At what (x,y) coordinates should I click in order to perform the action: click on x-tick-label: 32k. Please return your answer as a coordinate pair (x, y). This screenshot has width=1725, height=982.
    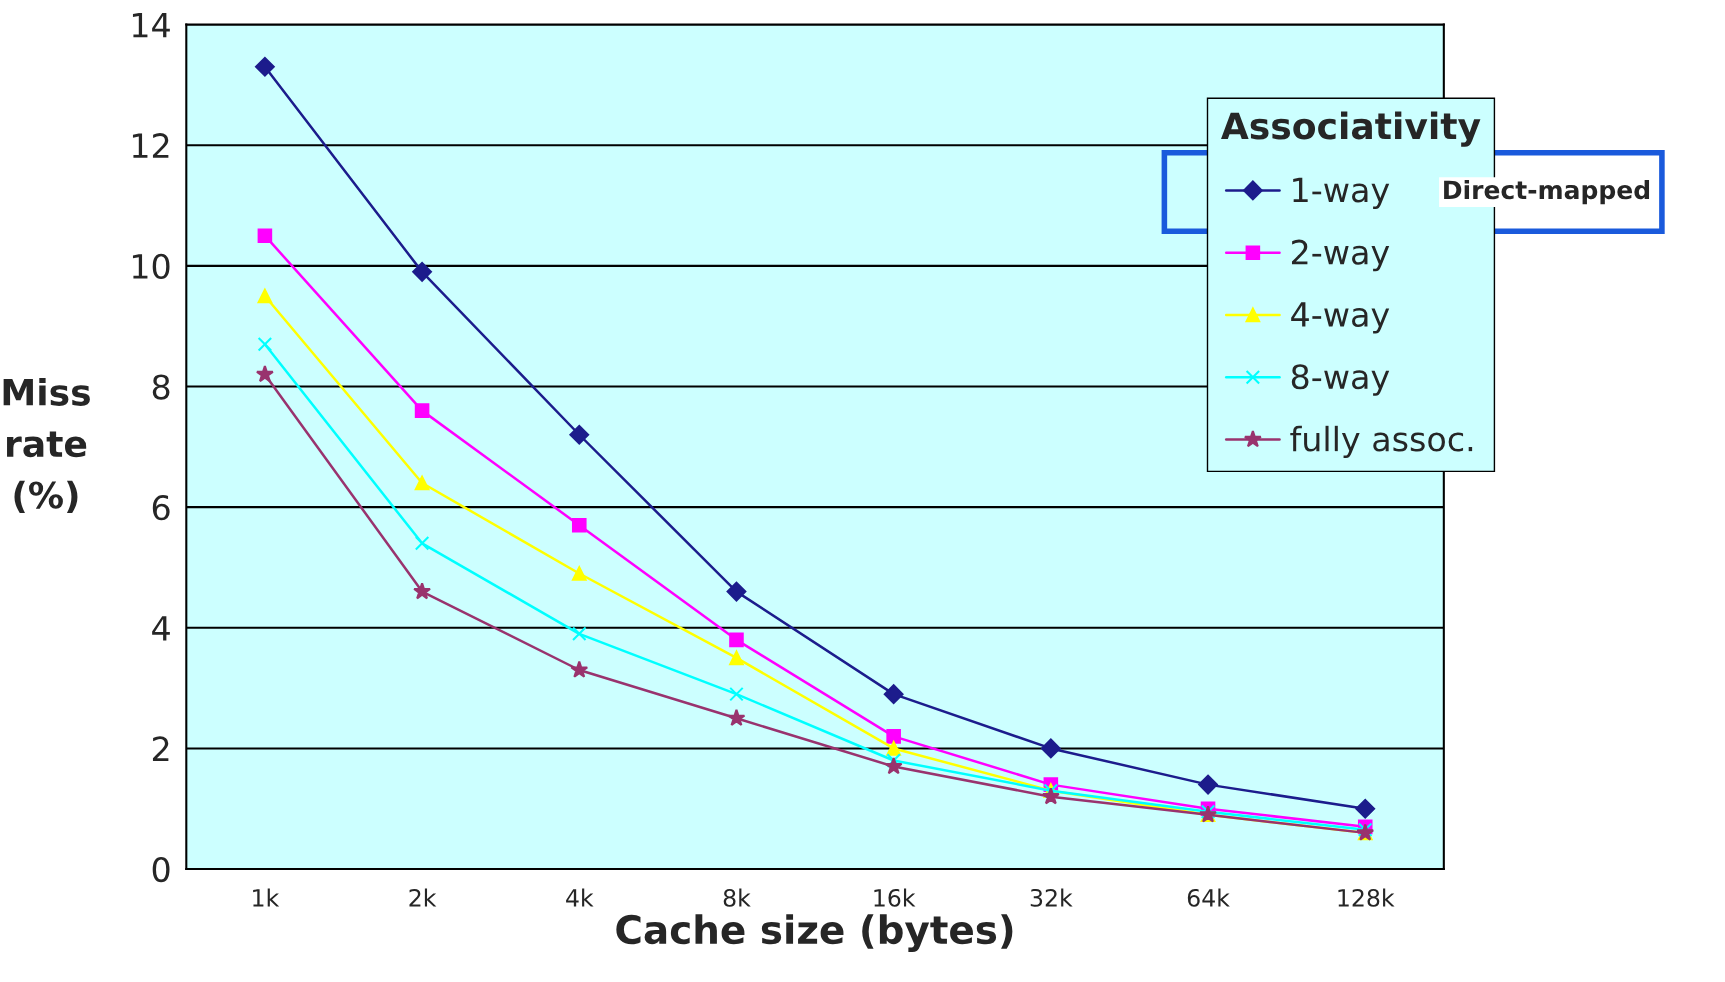
    Looking at the image, I should click on (1051, 897).